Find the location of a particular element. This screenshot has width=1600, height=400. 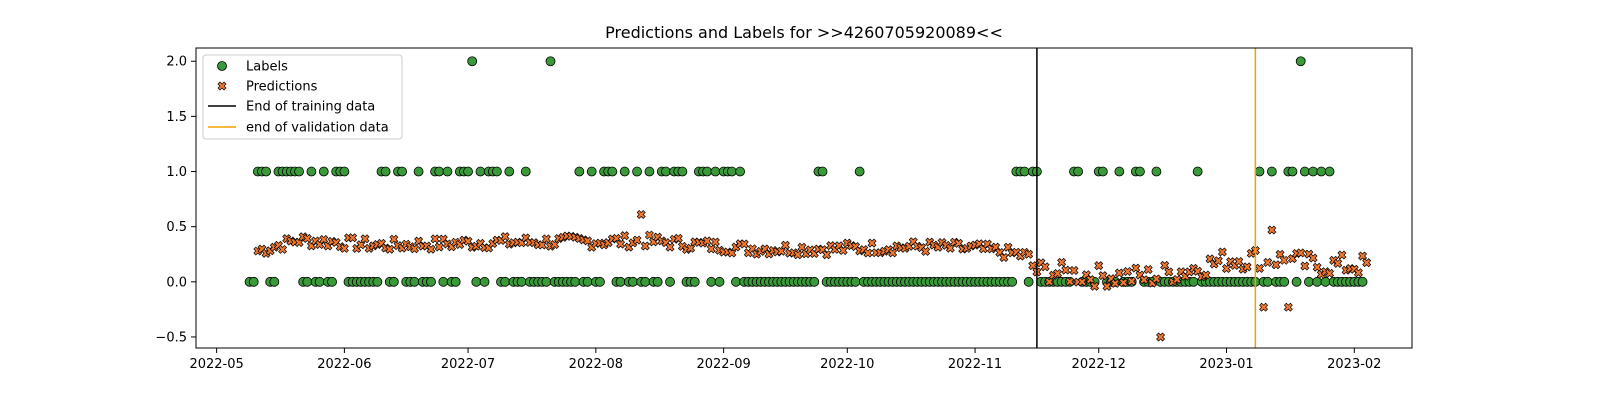

y-tick-label: 1.0 is located at coordinates (176, 172).